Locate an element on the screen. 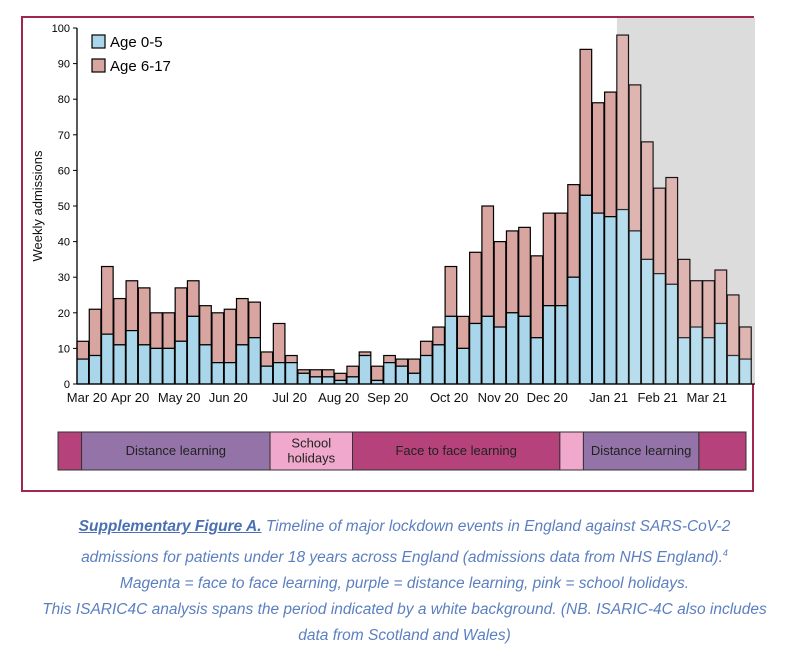 This screenshot has height=652, width=809. x-tick-label: Jan 21 is located at coordinates (608, 397).